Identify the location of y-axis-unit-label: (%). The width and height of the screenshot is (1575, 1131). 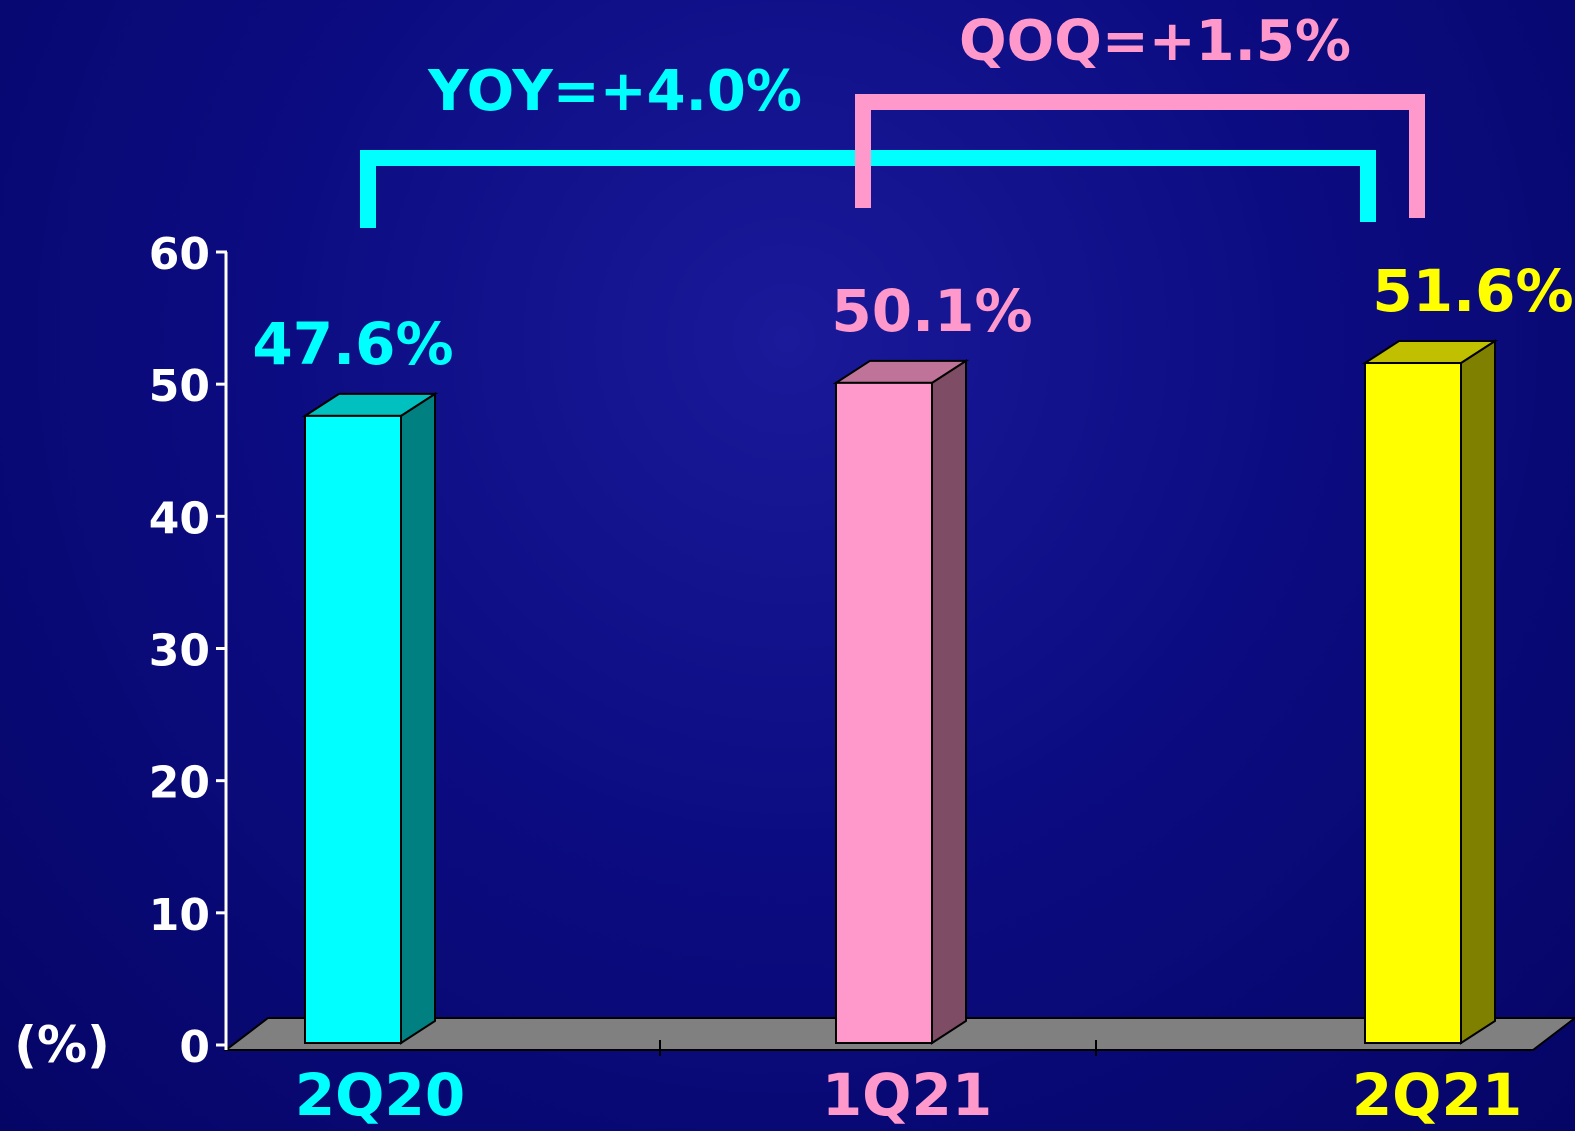
(62, 1045).